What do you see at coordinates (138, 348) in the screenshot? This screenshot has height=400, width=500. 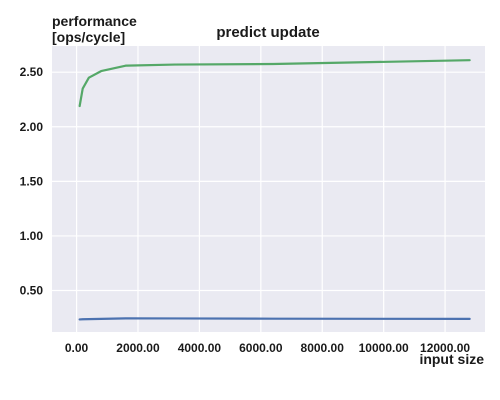 I see `x-tick-label: 2000.00` at bounding box center [138, 348].